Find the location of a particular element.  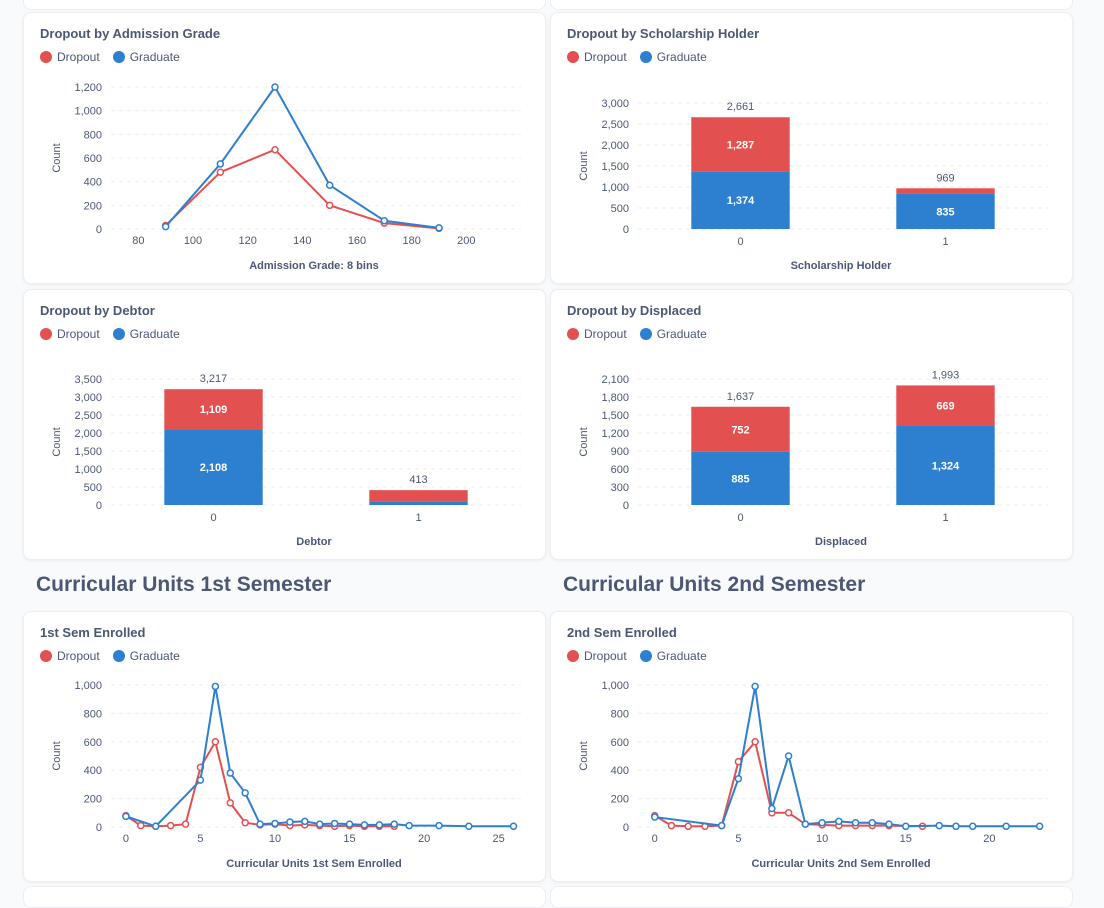

x-tick-label: 140 is located at coordinates (302, 241).